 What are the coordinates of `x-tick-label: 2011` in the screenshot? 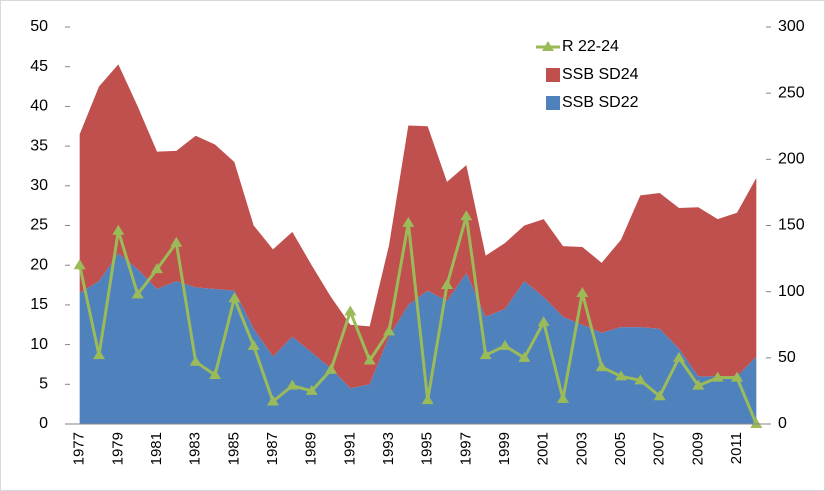 It's located at (736, 448).